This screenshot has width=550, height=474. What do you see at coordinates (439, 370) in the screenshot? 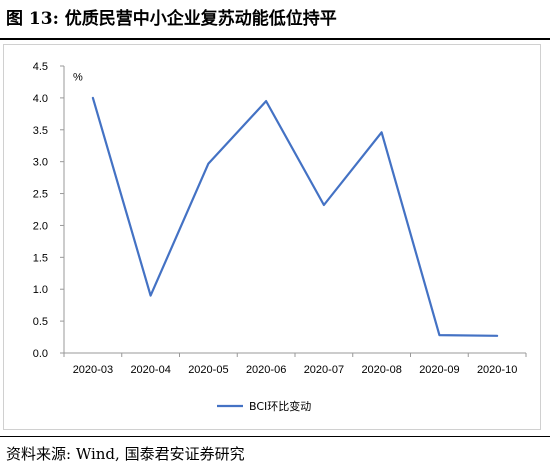
I see `x-tick-label: 2020-09` at bounding box center [439, 370].